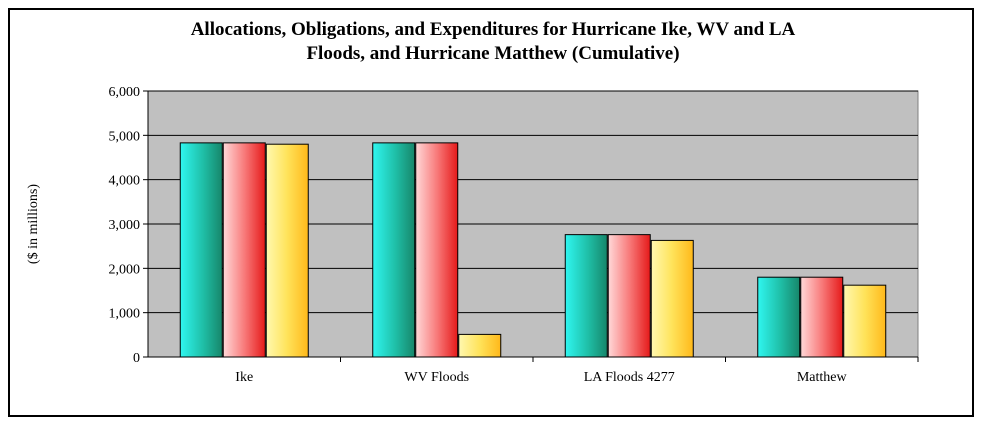  I want to click on y-tick-label: 1,000, so click(125, 314).